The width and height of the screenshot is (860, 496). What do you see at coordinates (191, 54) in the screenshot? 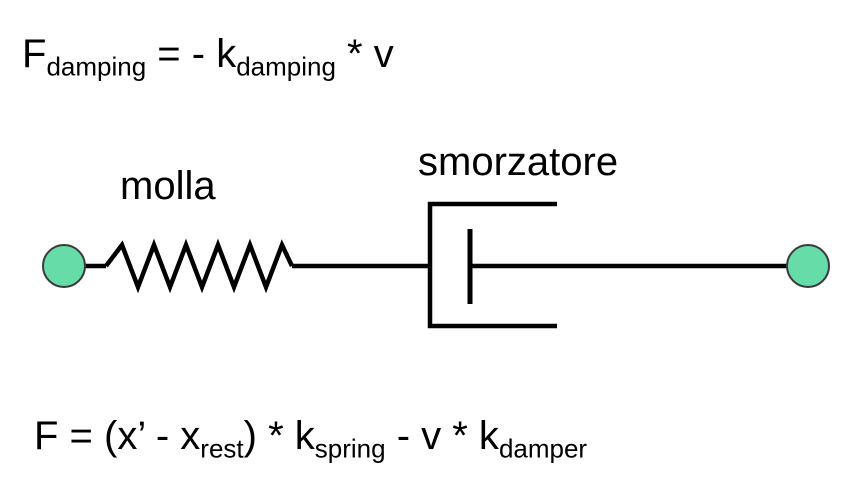
I see `formula-equals-k: = - k` at bounding box center [191, 54].